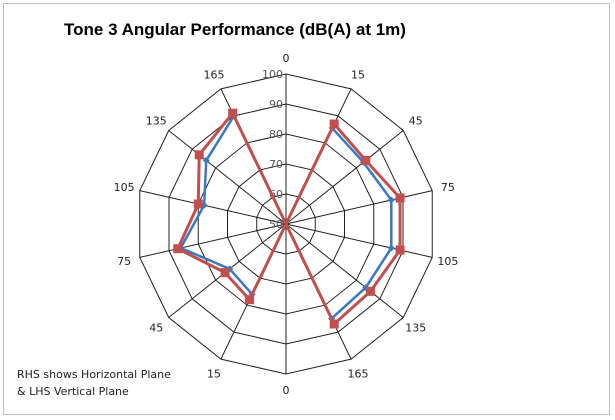  What do you see at coordinates (272, 74) in the screenshot?
I see `radial-tick-label: 100` at bounding box center [272, 74].